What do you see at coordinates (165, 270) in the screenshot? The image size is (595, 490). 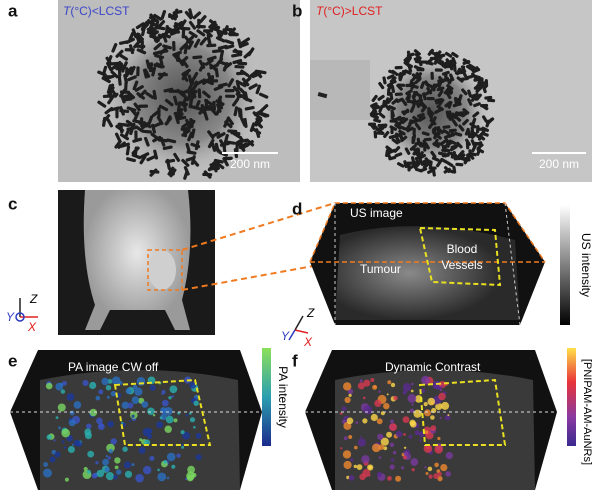 I see `roi` at bounding box center [165, 270].